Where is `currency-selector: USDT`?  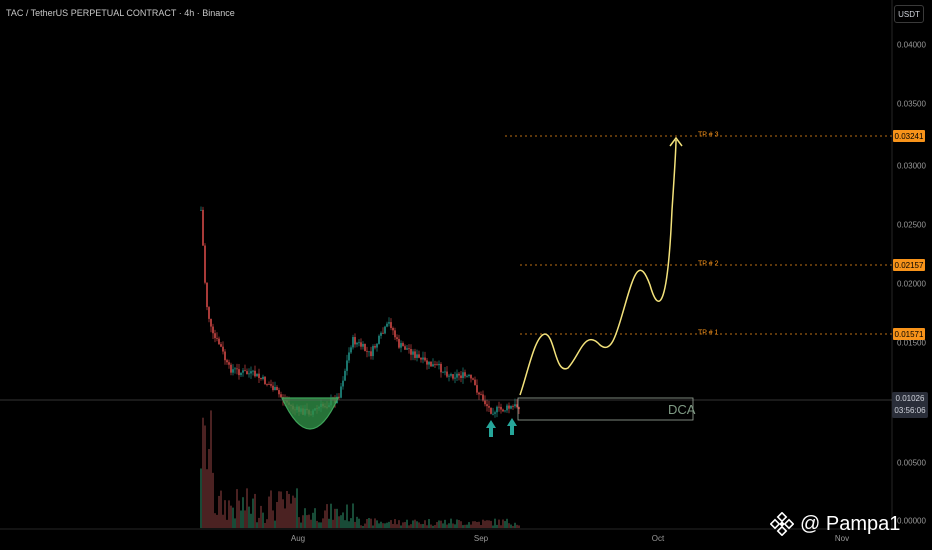 currency-selector: USDT is located at coordinates (909, 14).